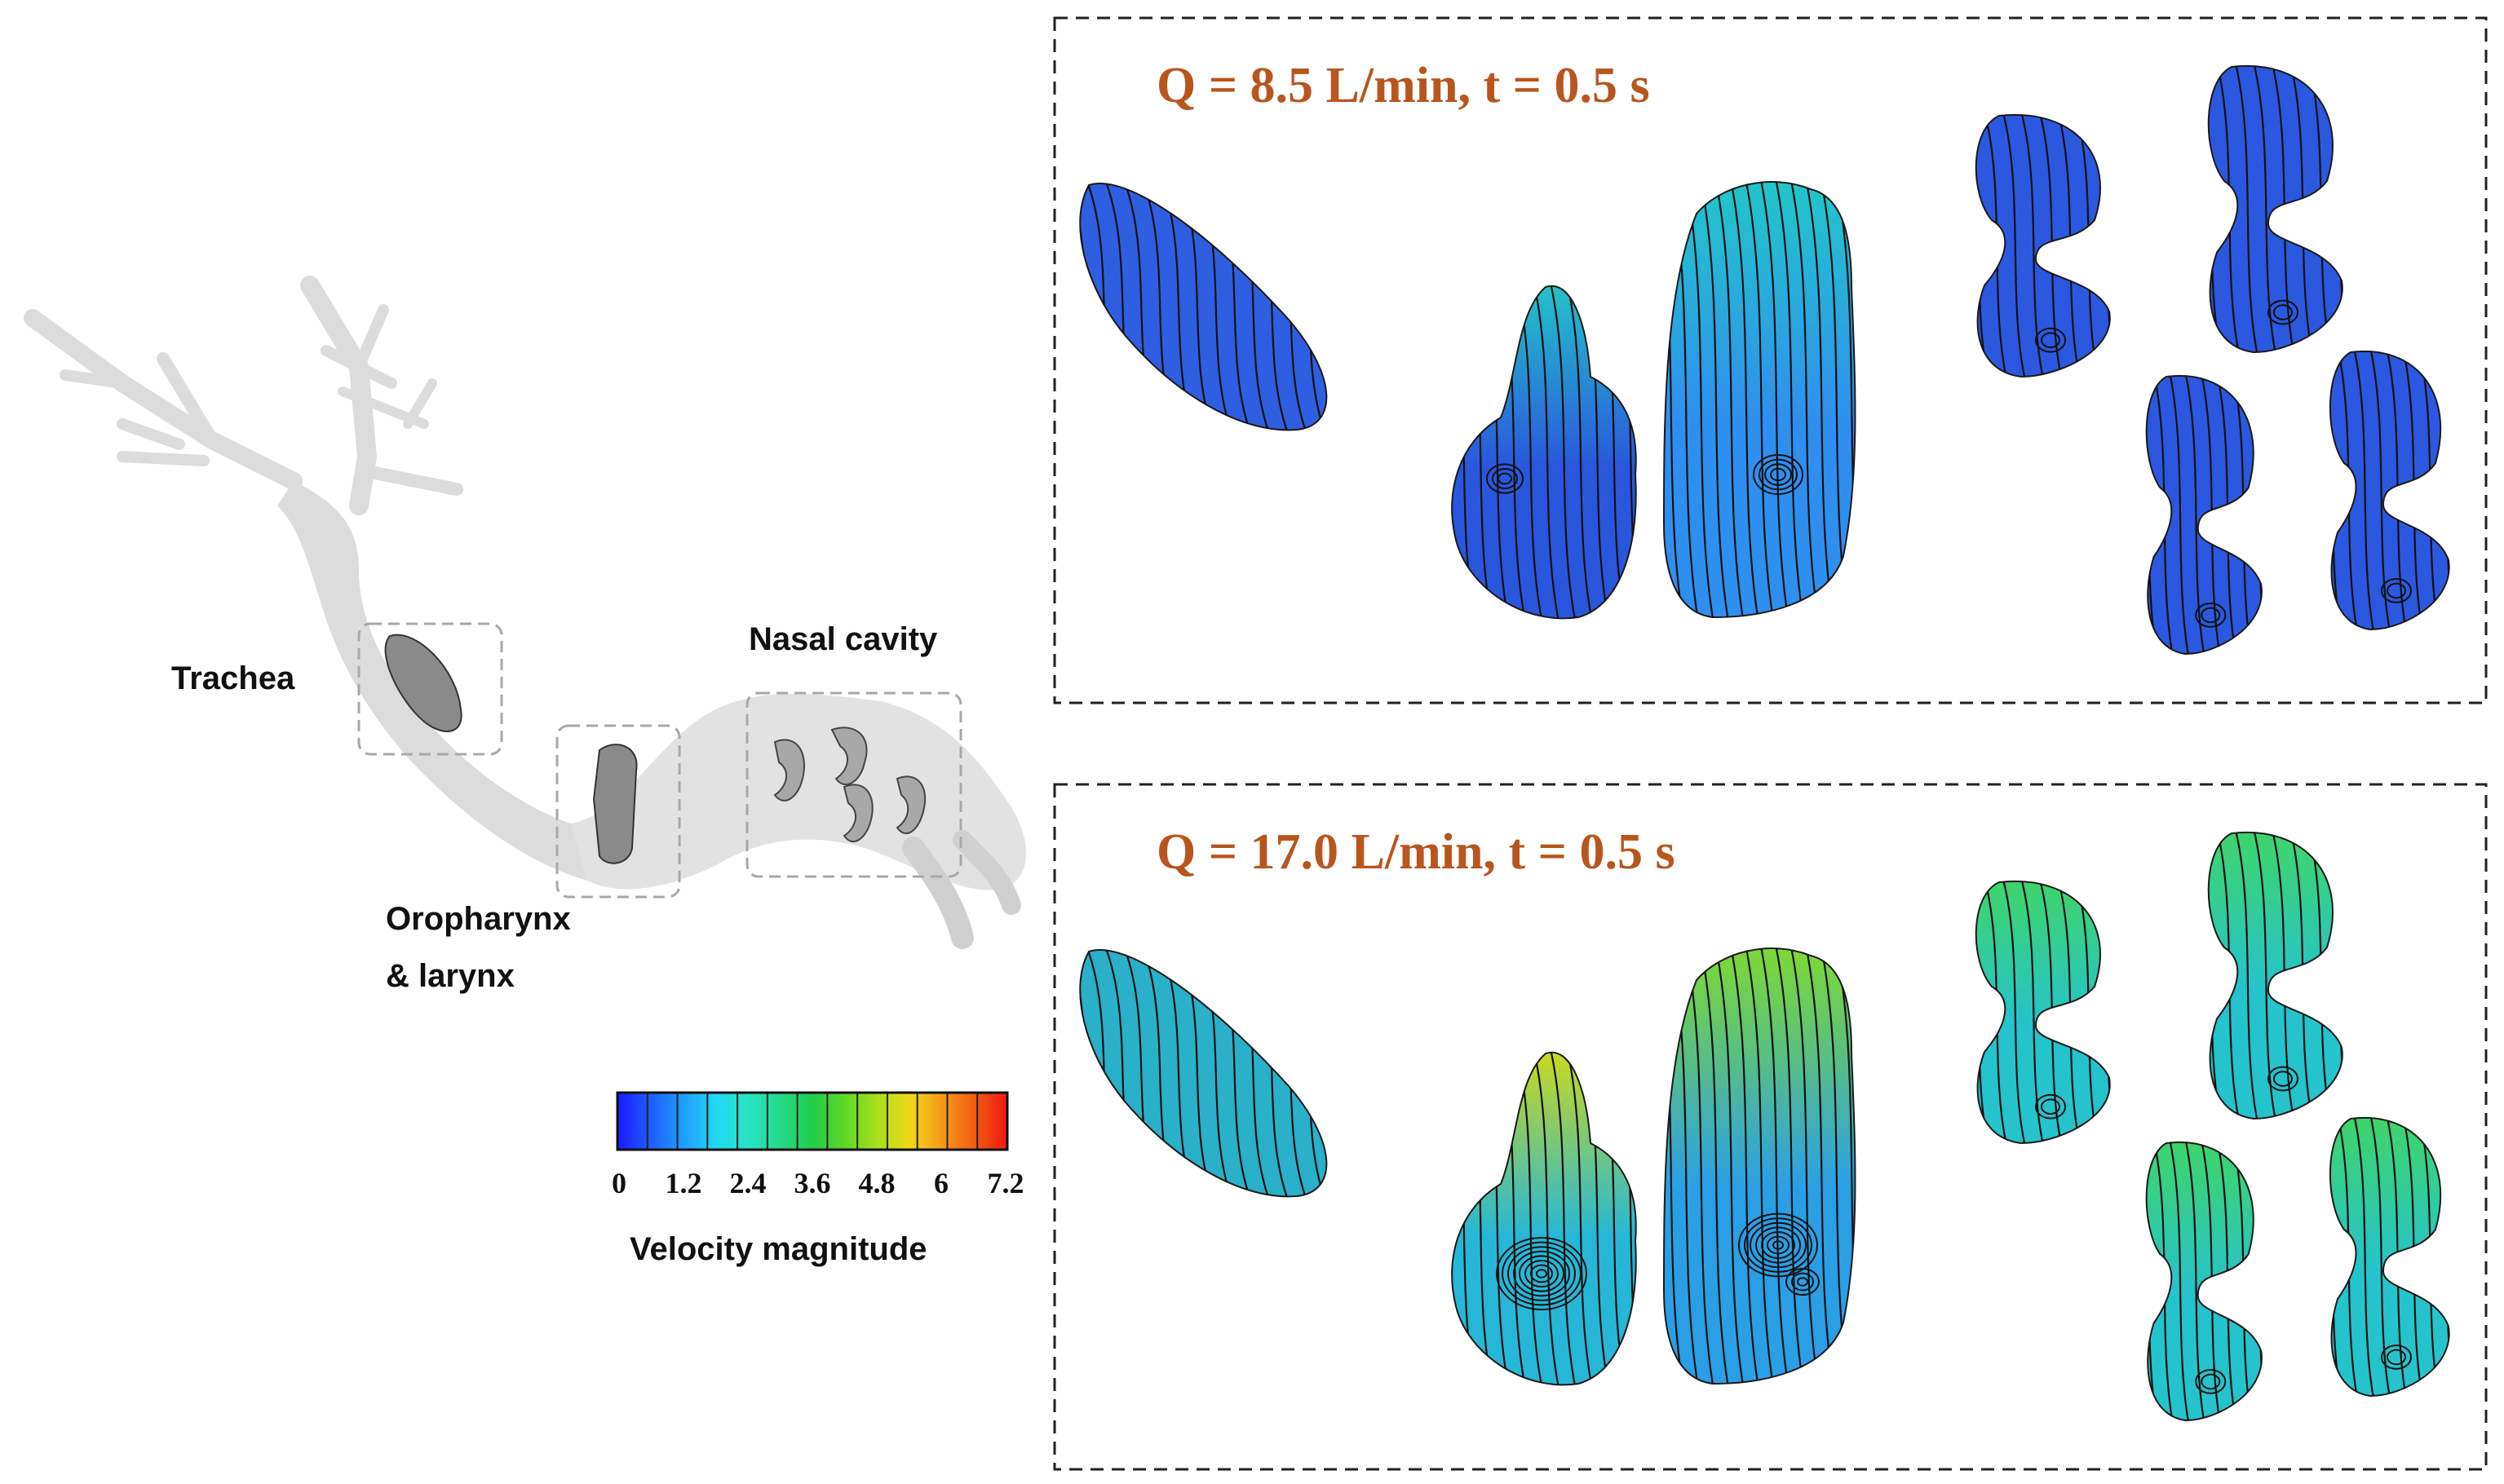 This screenshot has width=2504, height=1484. Describe the element at coordinates (233, 678) in the screenshot. I see `trachea-label: Trachea` at that location.